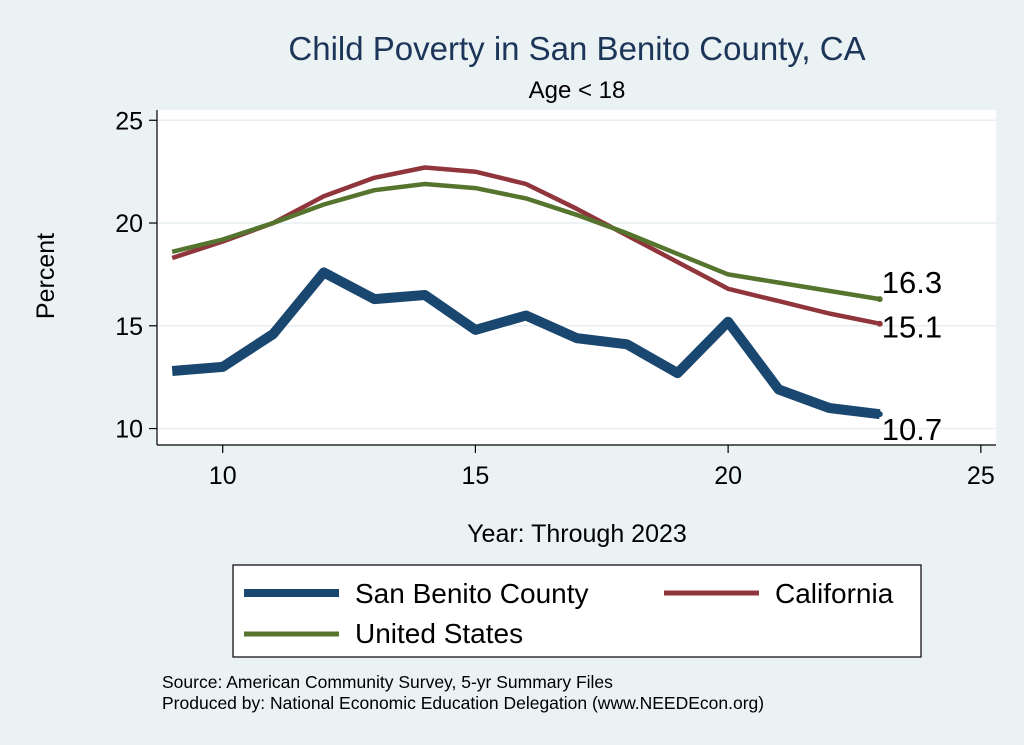 The width and height of the screenshot is (1024, 745). I want to click on end-label-san-benito-county: 10.7, so click(912, 429).